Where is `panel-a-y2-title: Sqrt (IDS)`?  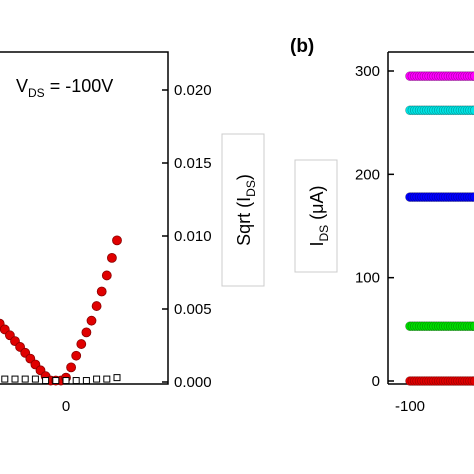 panel-a-y2-title: Sqrt (IDS) is located at coordinates (246, 210).